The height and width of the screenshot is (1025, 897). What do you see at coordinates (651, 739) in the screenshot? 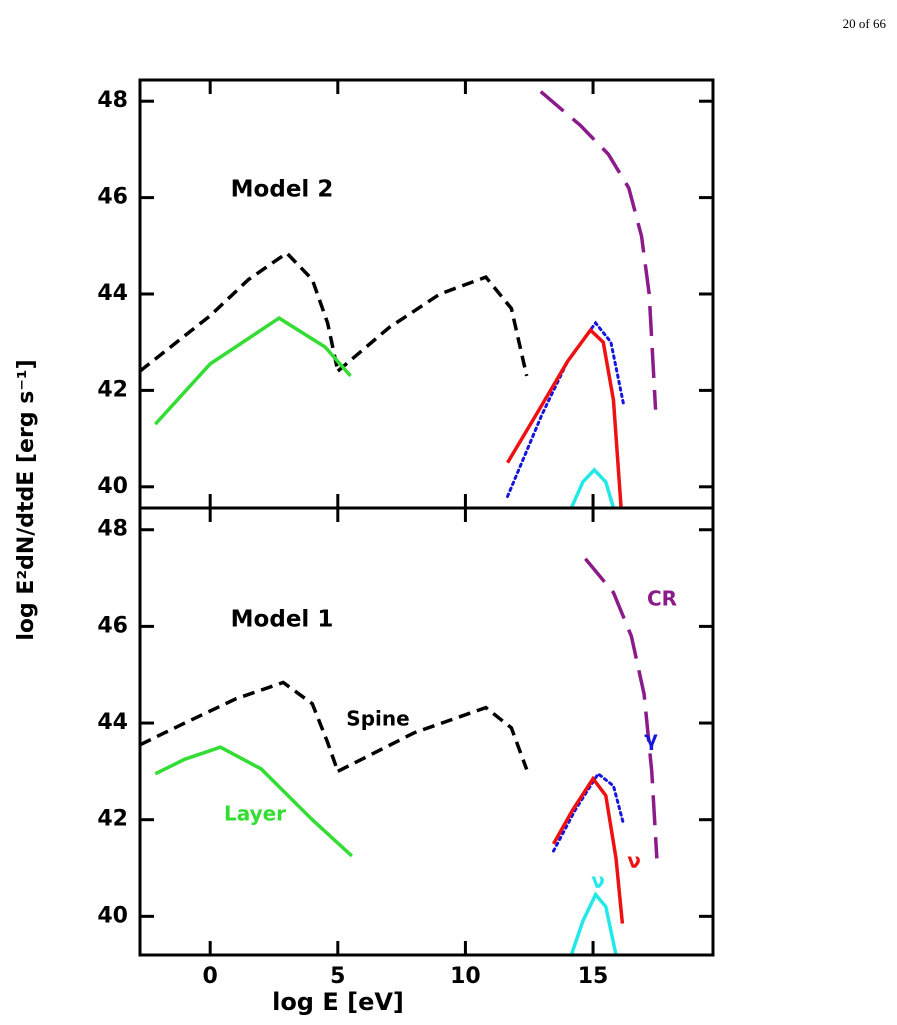
I see `annotation: γ` at bounding box center [651, 739].